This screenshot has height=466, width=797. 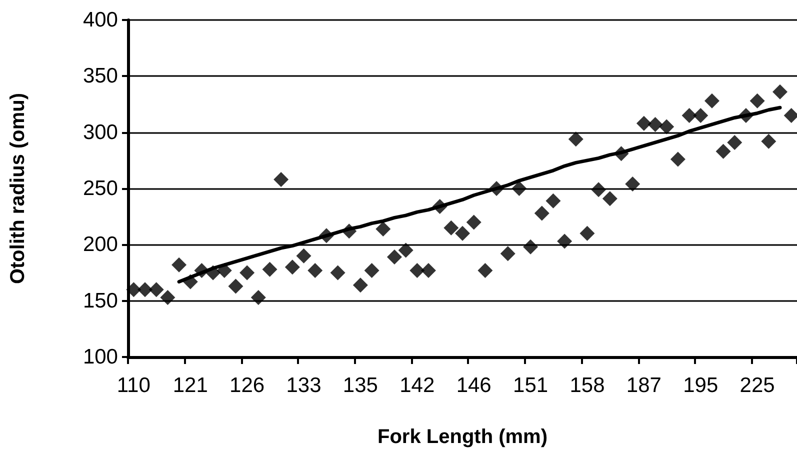 What do you see at coordinates (100, 20) in the screenshot?
I see `y-tick-label: 400` at bounding box center [100, 20].